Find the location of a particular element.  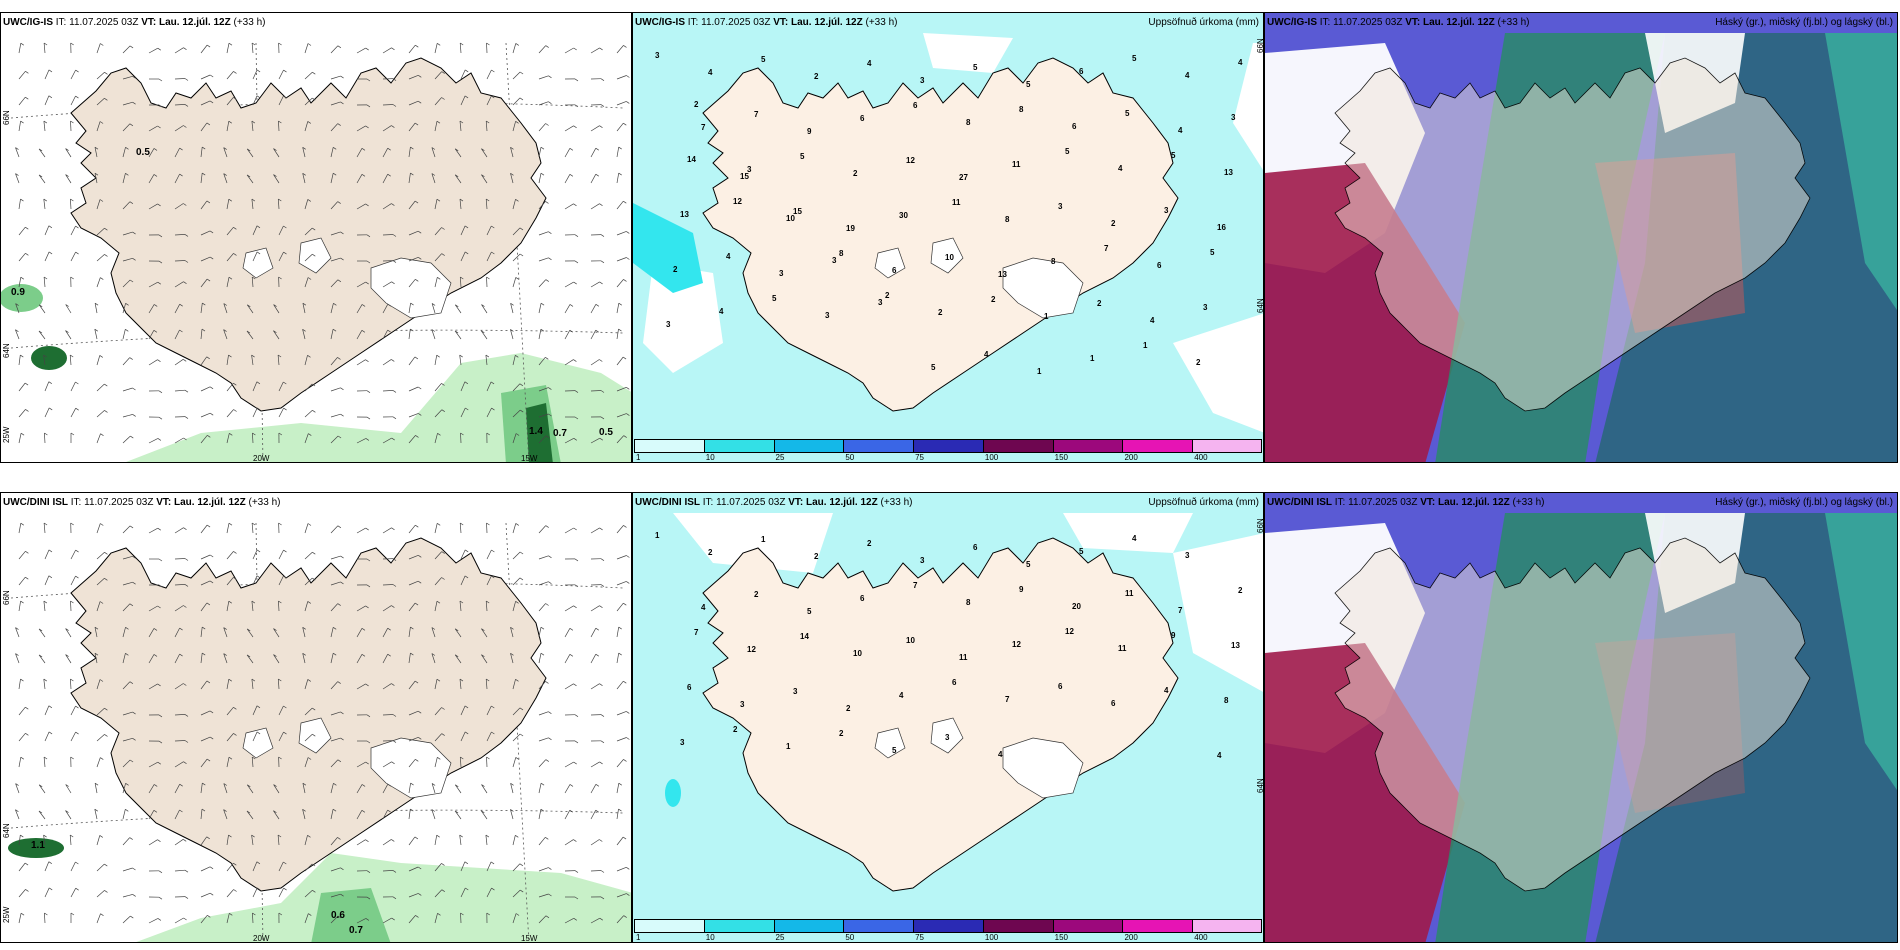

colorbar-tick: 1 is located at coordinates (638, 457).